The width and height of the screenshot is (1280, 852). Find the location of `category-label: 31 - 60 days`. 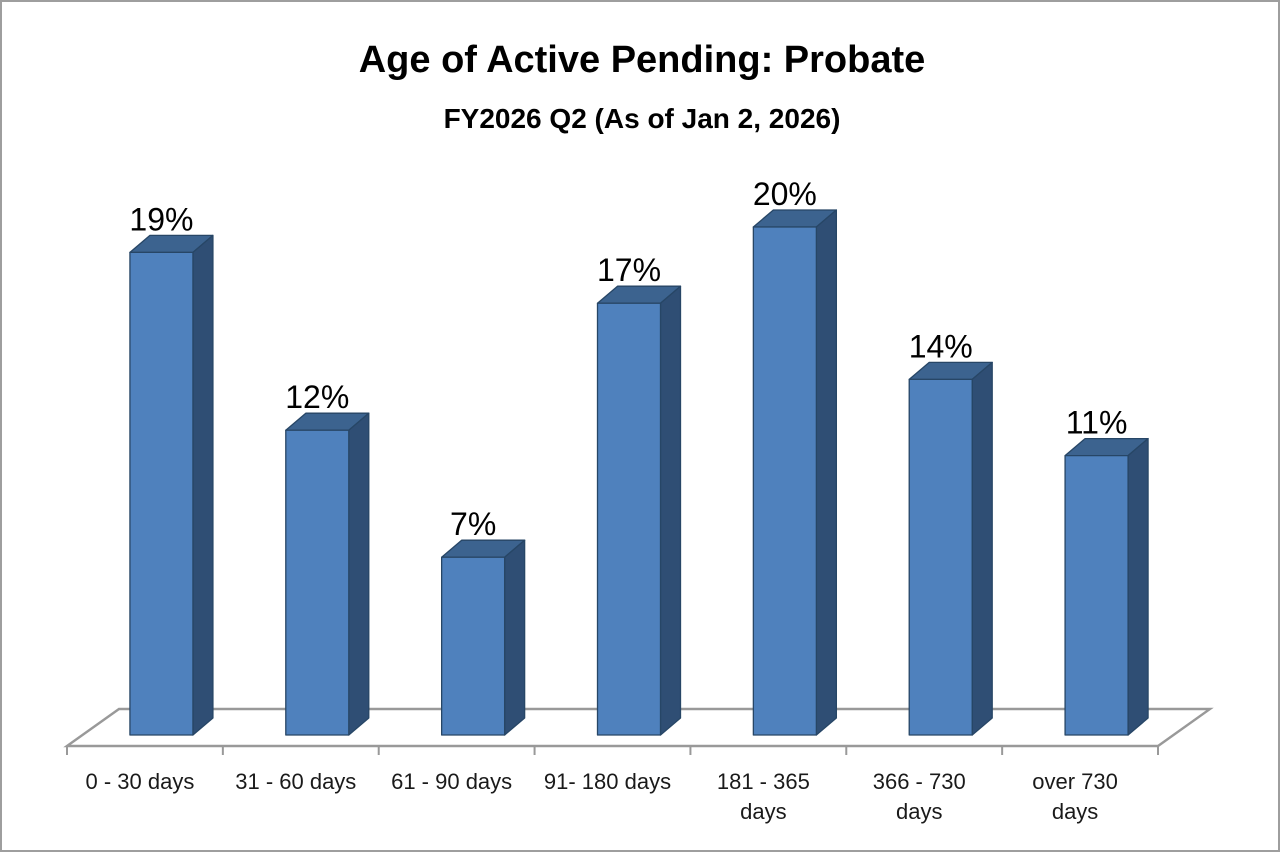

category-label: 31 - 60 days is located at coordinates (295, 781).